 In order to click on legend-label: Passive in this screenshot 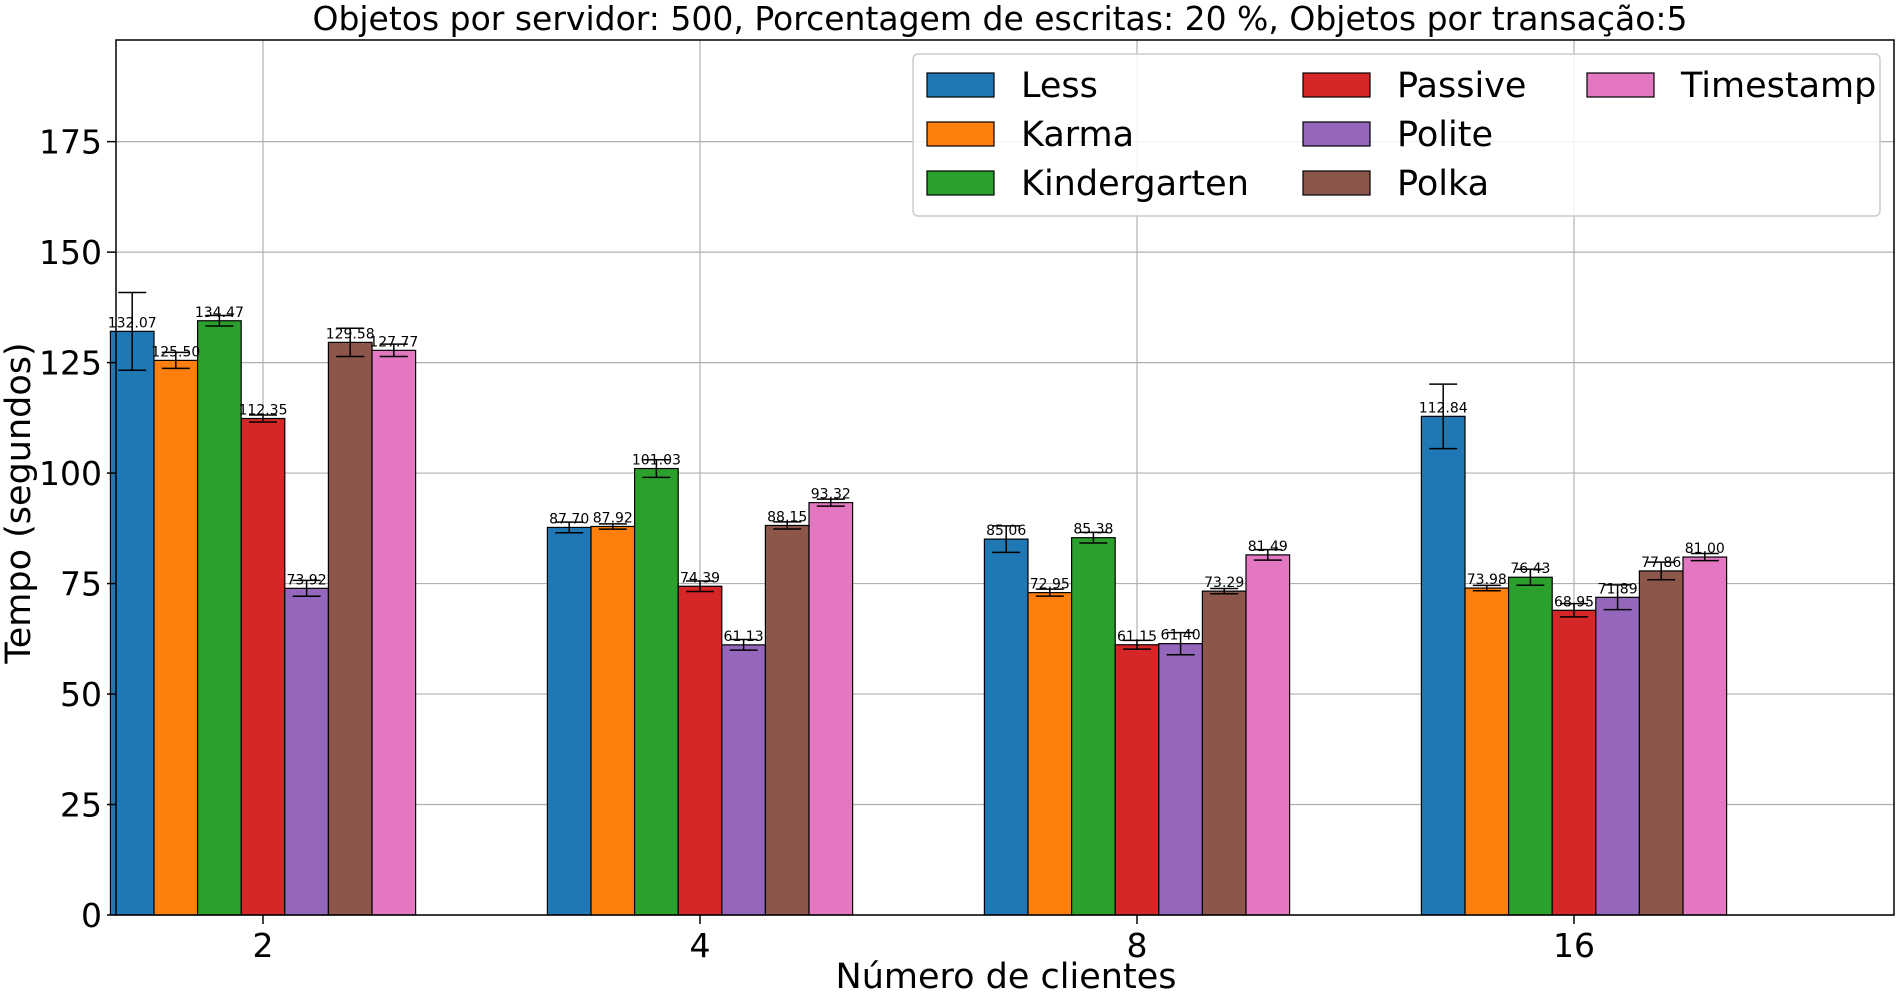, I will do `click(1461, 86)`.